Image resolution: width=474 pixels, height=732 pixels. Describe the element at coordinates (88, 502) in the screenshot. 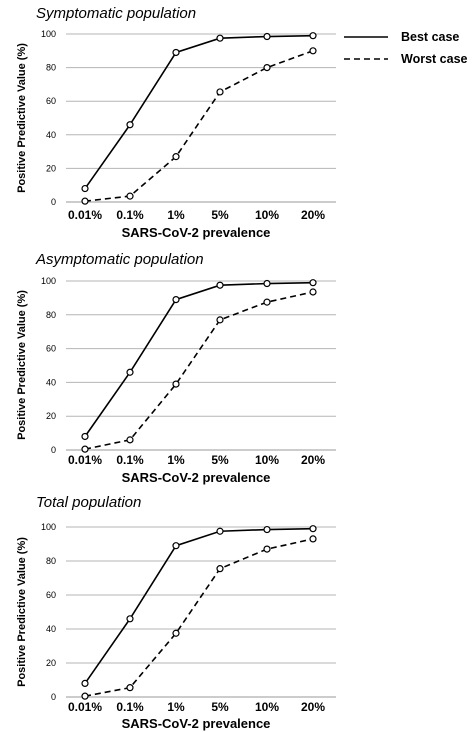

I see `chart-title: Total population` at that location.